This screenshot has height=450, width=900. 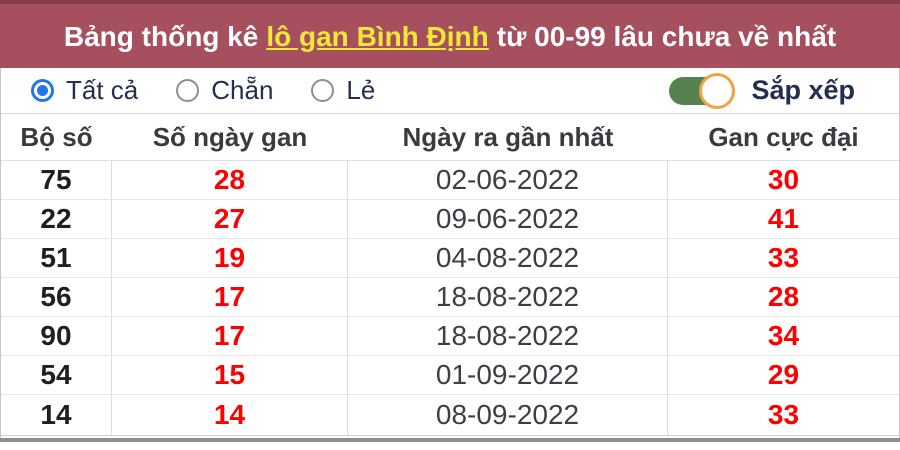 I want to click on cell-pair: 75, so click(x=56, y=180).